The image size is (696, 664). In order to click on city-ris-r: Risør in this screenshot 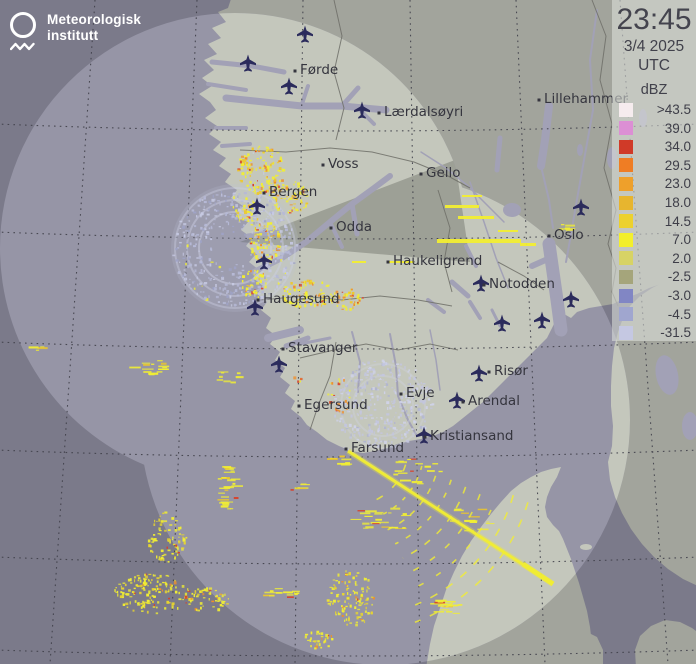, I will do `click(507, 371)`.